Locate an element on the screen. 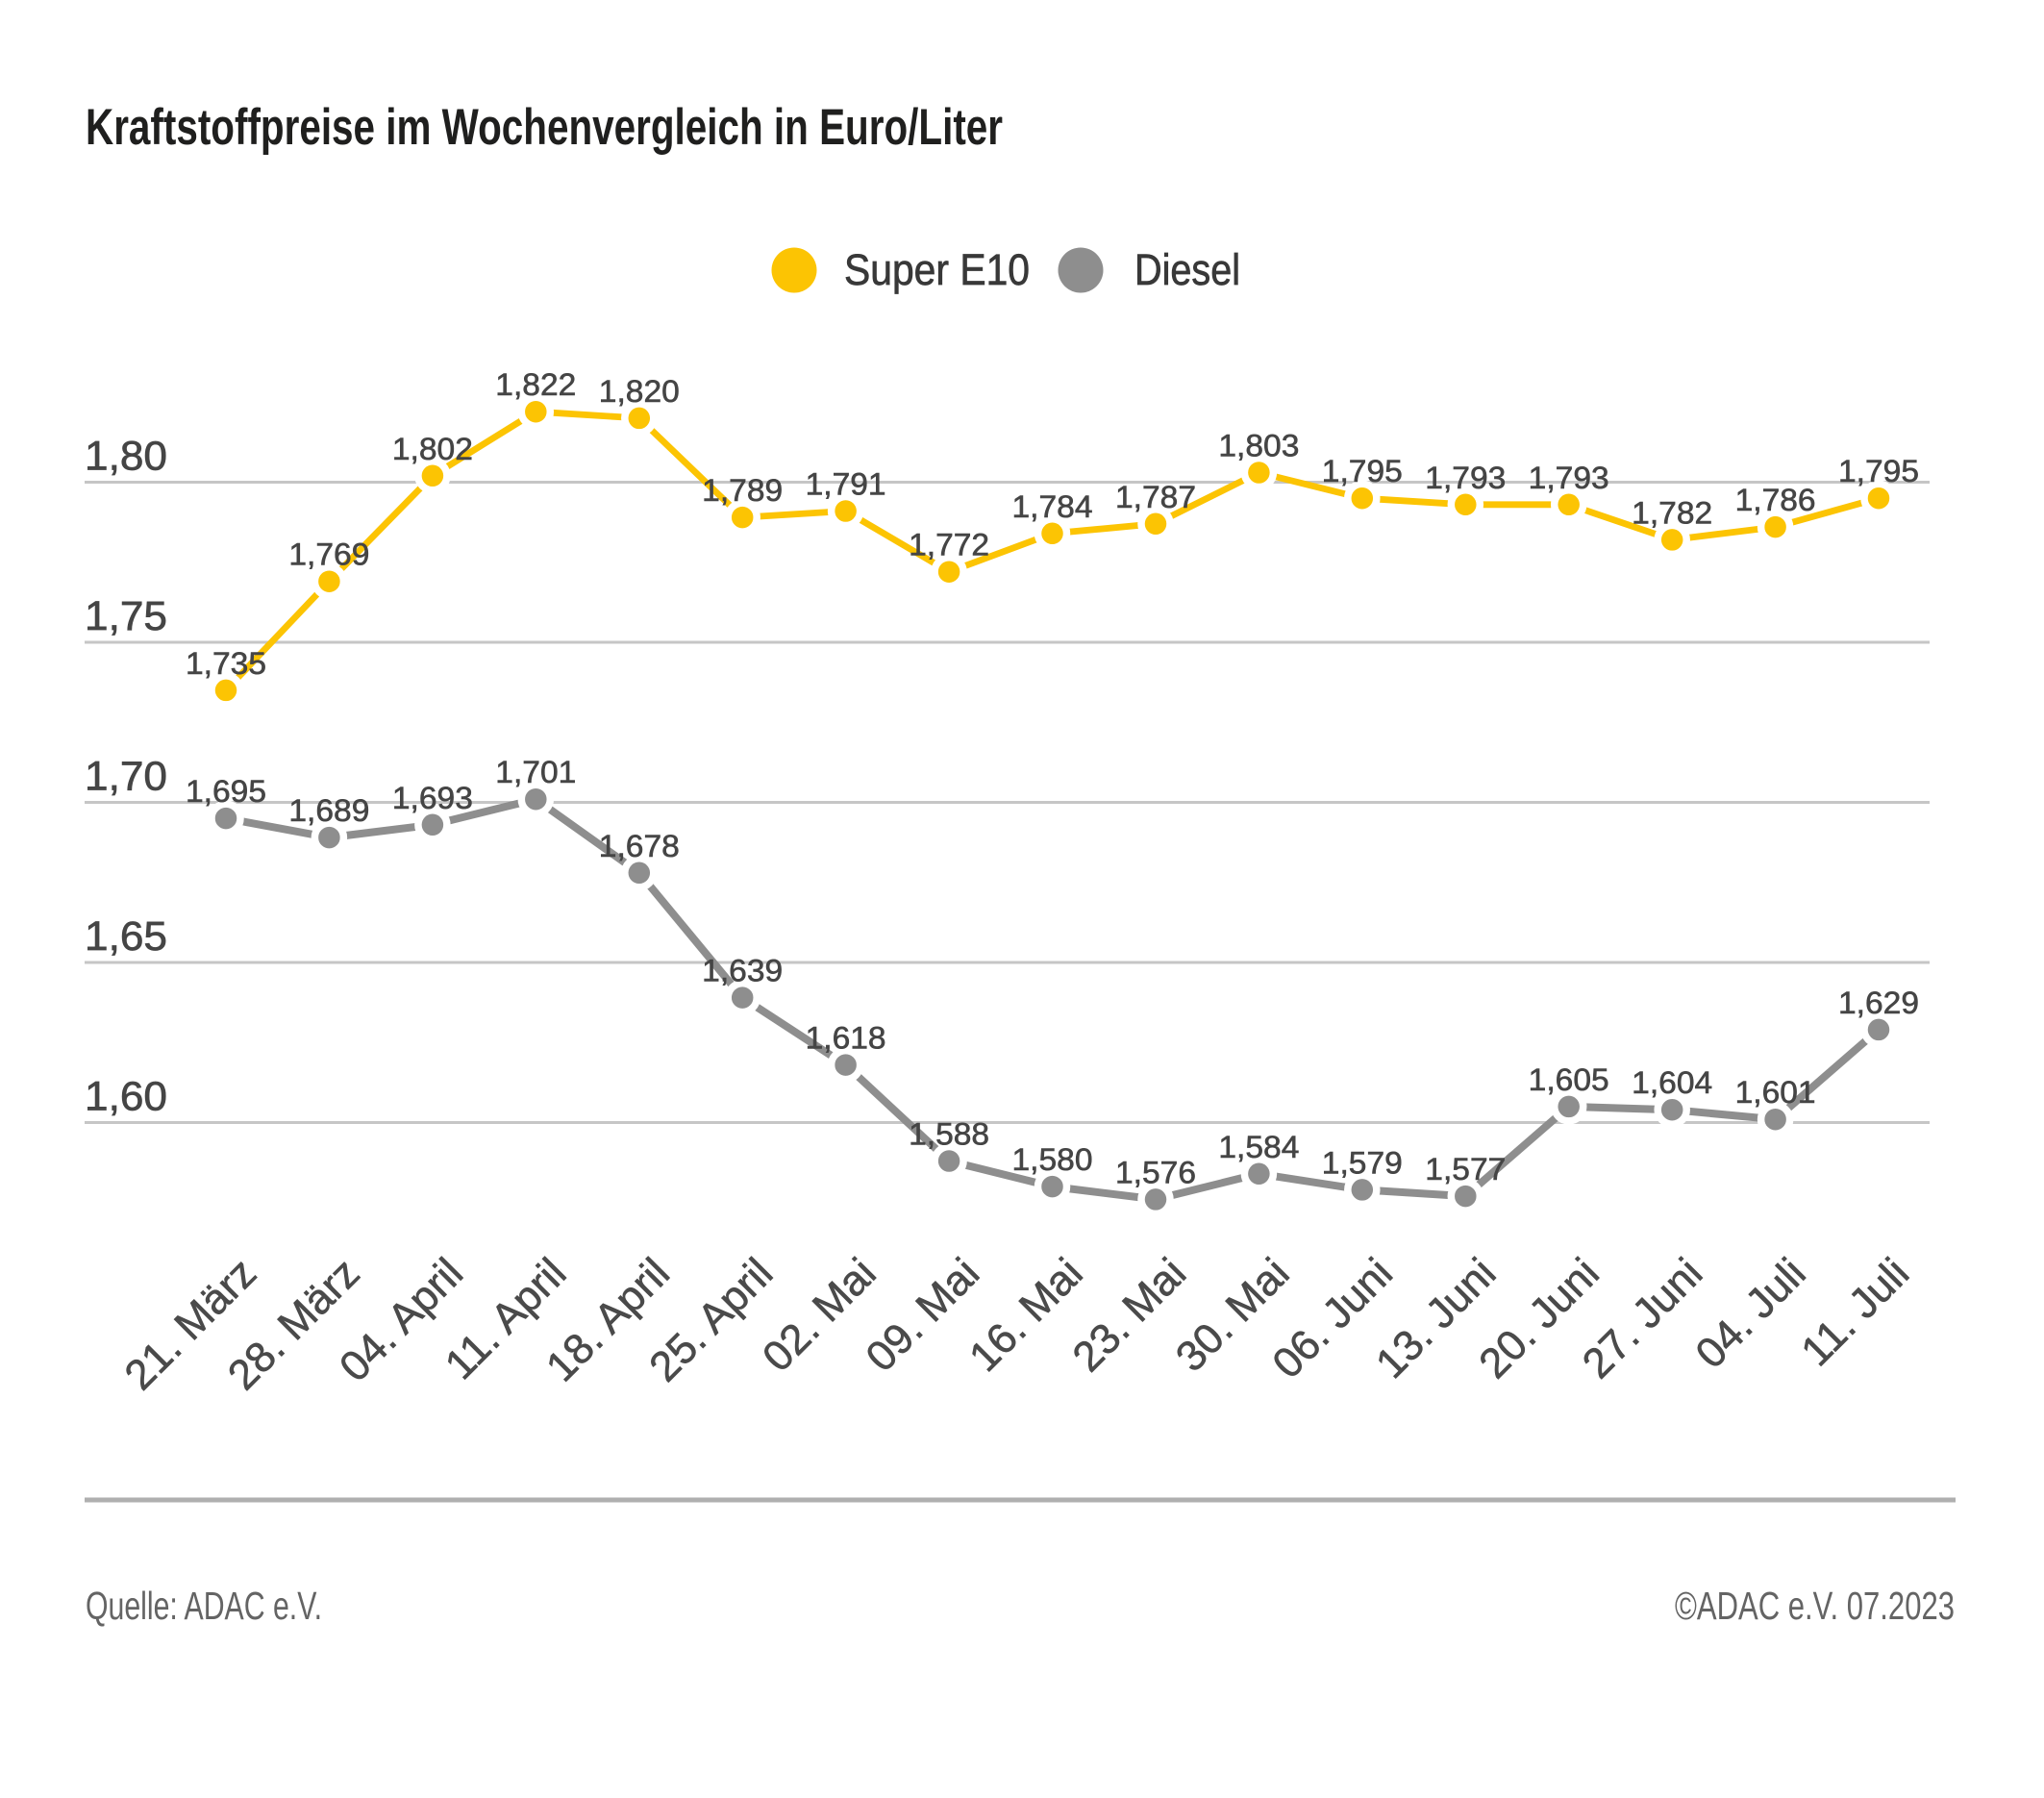 This screenshot has height=1798, width=2044. svg-text: 1,791 is located at coordinates (846, 484).